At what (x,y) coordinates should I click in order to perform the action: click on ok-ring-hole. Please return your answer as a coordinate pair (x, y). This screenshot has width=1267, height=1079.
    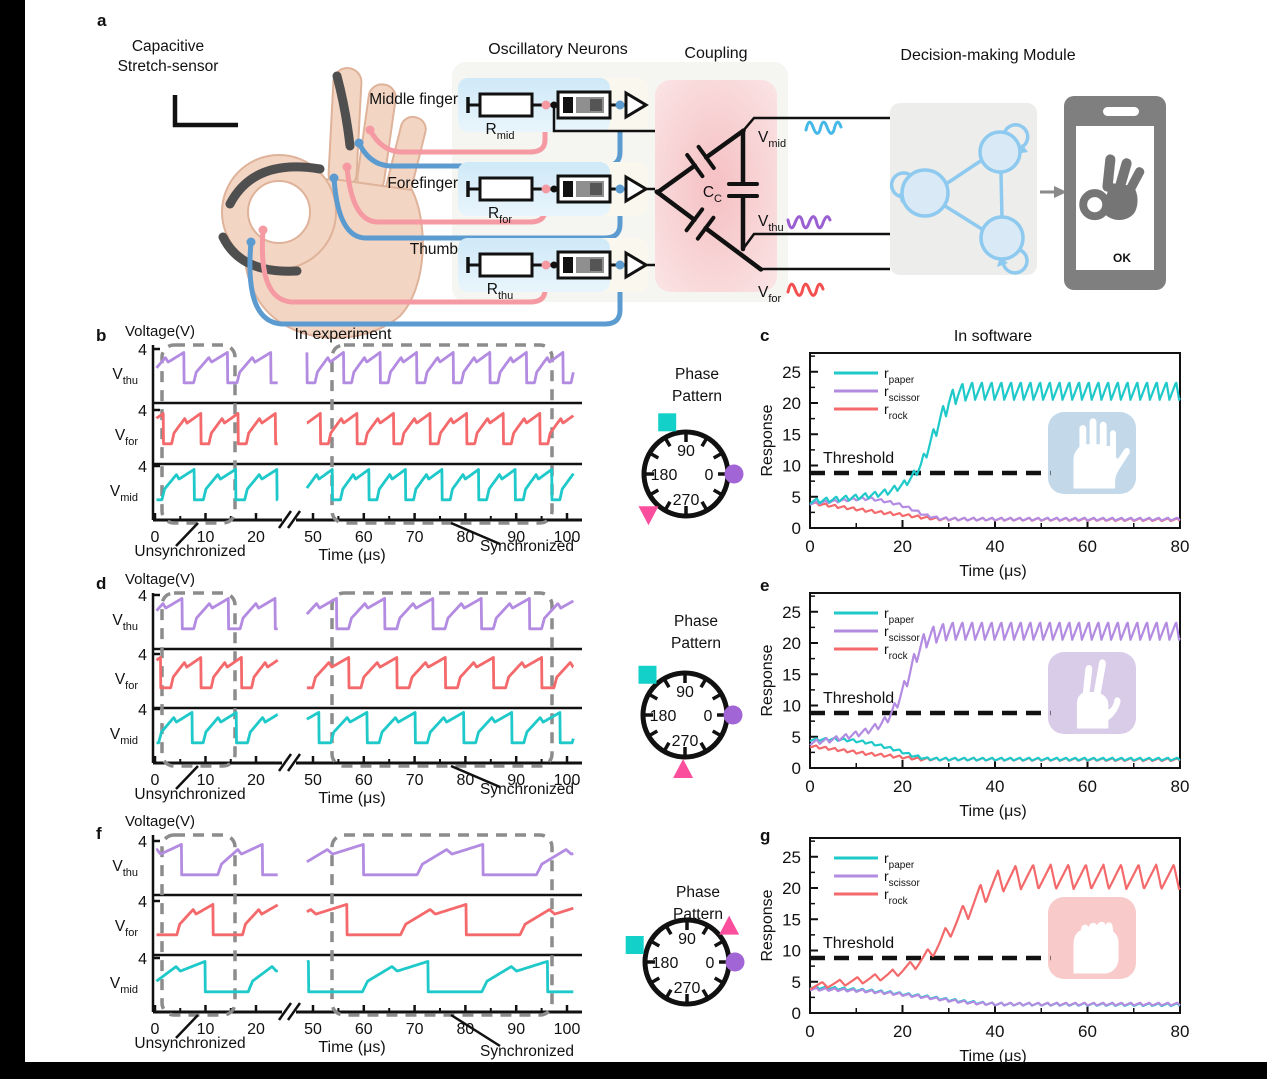
    Looking at the image, I should click on (279, 212).